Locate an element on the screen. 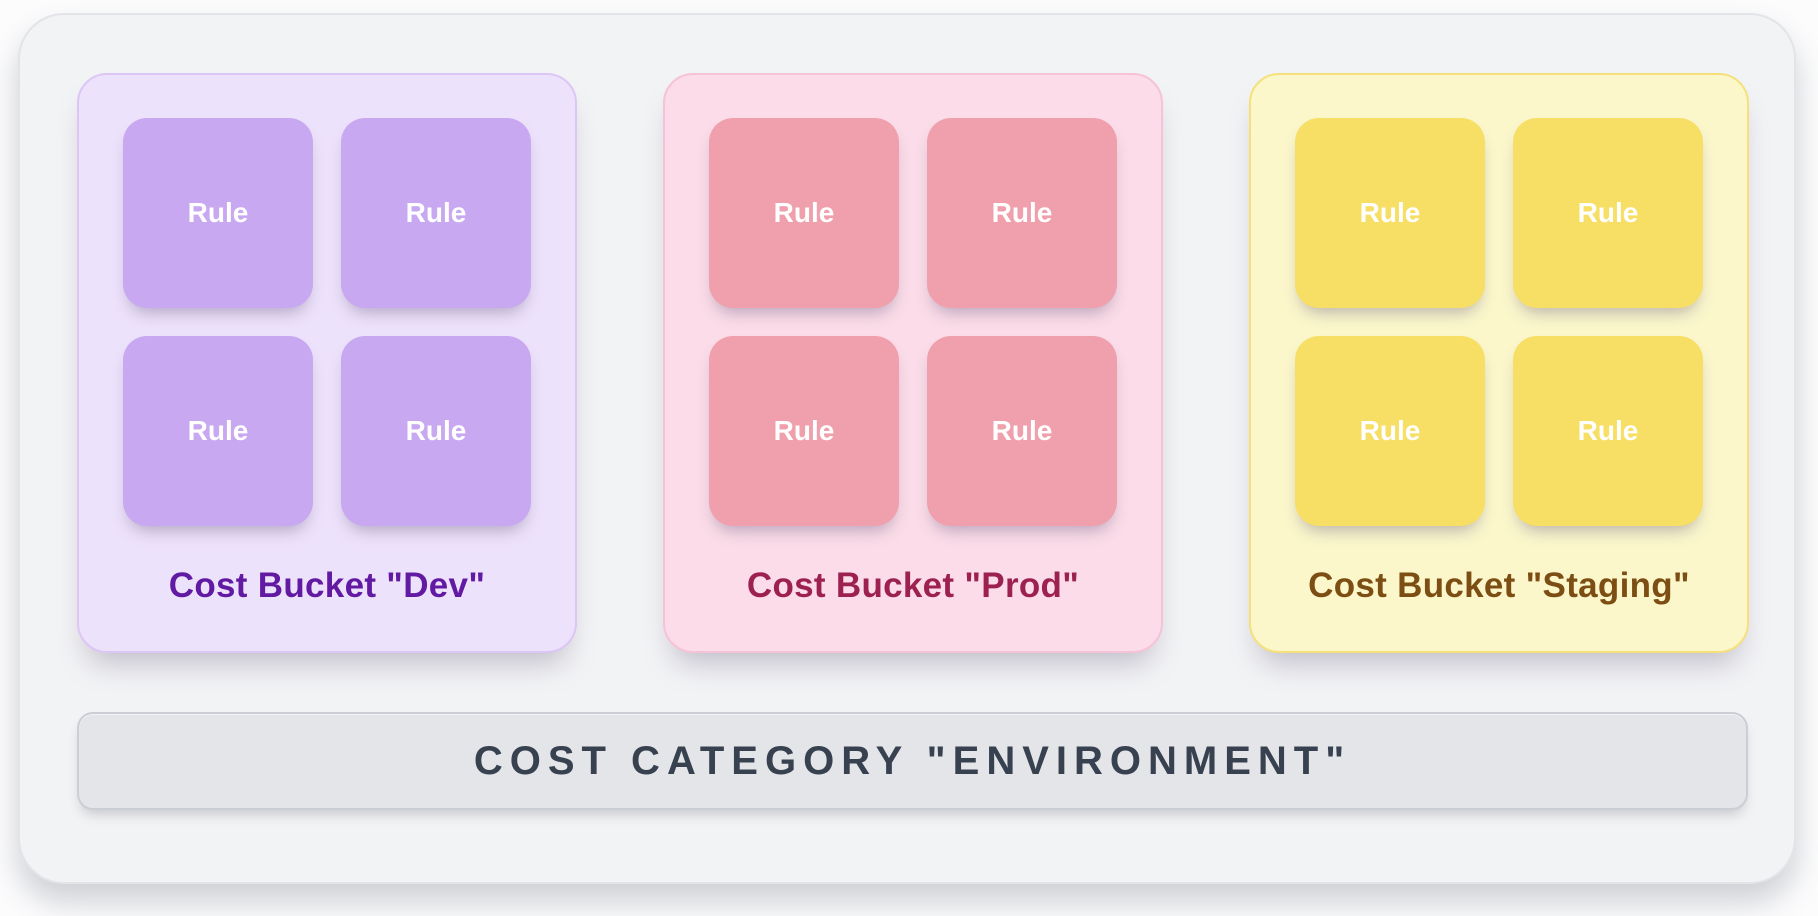  bucket-title-staging: Cost Bucket "Staging" is located at coordinates (1499, 585).